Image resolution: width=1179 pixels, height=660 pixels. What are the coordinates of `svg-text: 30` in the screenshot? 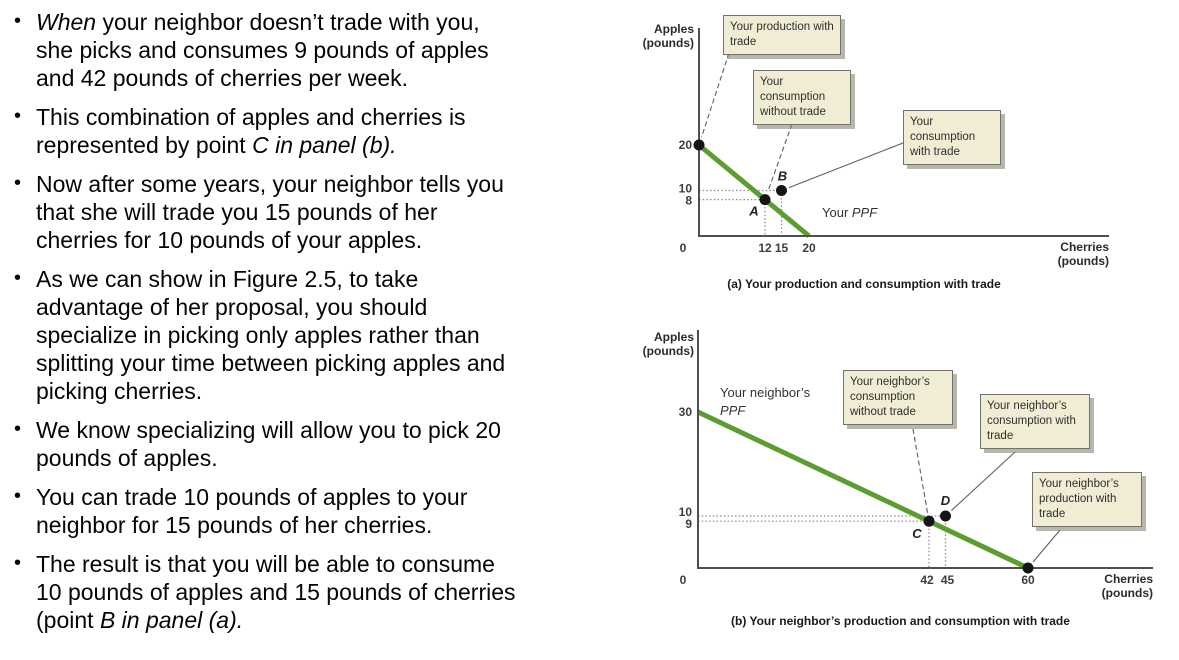 It's located at (686, 412).